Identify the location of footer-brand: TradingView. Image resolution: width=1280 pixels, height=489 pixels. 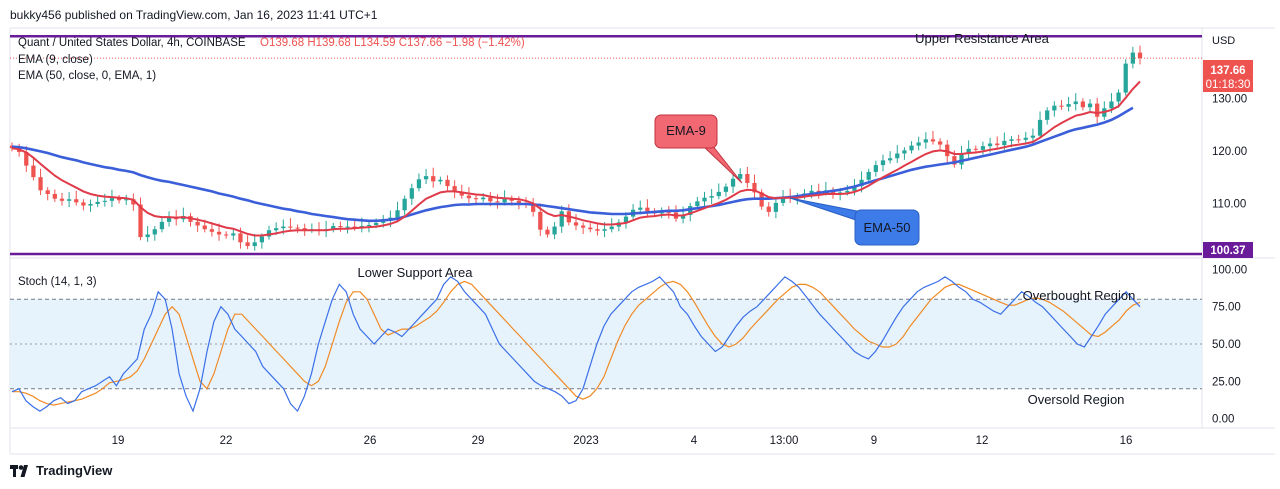
(61, 470).